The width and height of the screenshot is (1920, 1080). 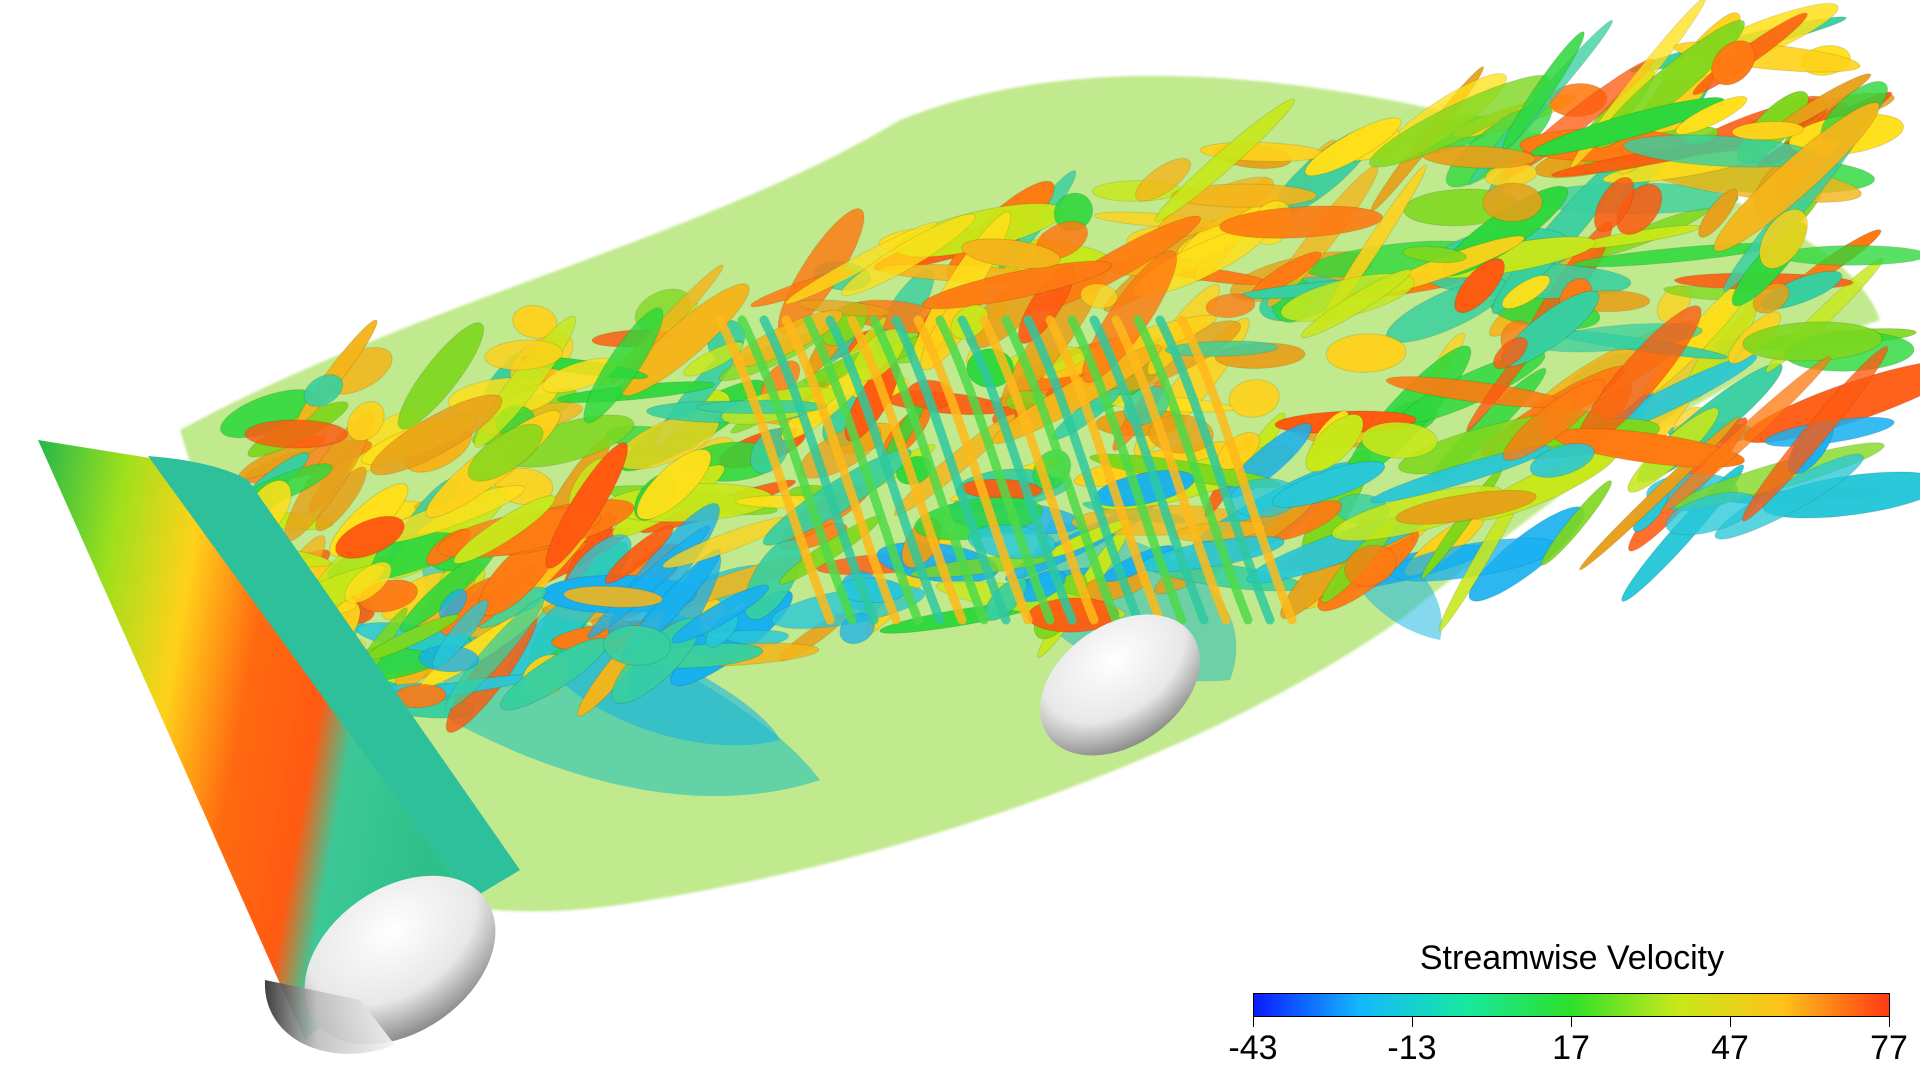 I want to click on legend-title: Streamwise Velocity, so click(x=1572, y=958).